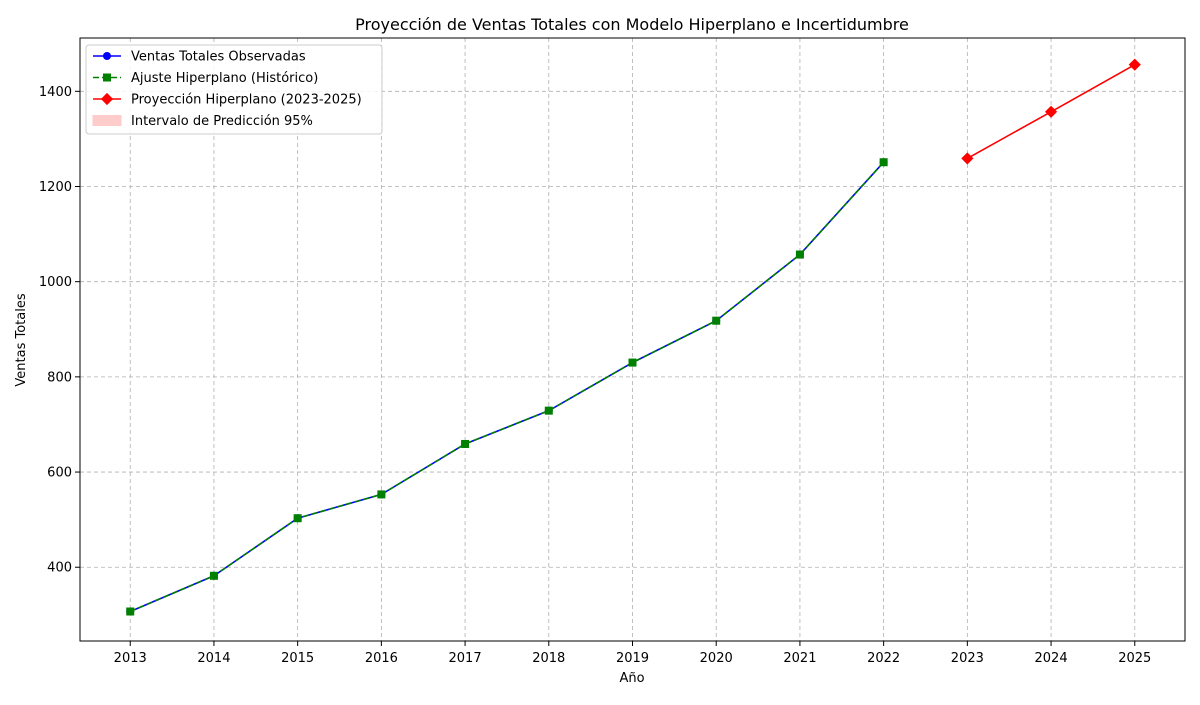 This screenshot has height=705, width=1200. I want to click on x-tick-label: 2021, so click(799, 658).